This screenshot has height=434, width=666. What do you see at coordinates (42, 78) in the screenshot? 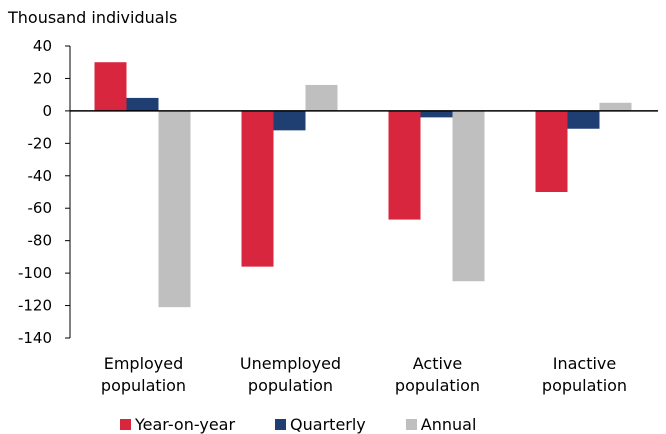
I see `y-tick-label: 20` at bounding box center [42, 78].